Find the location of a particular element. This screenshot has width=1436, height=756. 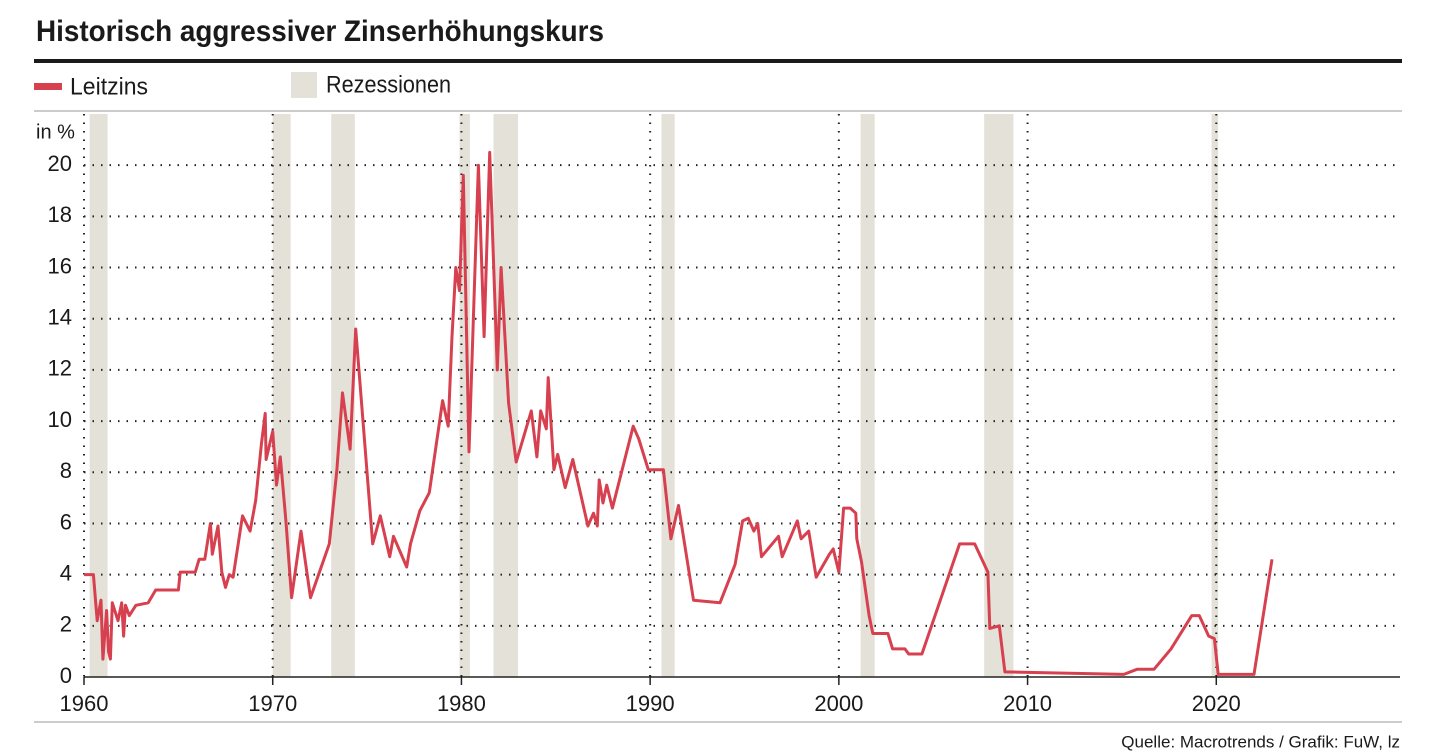

x-tick-label: 2010 is located at coordinates (1027, 703).